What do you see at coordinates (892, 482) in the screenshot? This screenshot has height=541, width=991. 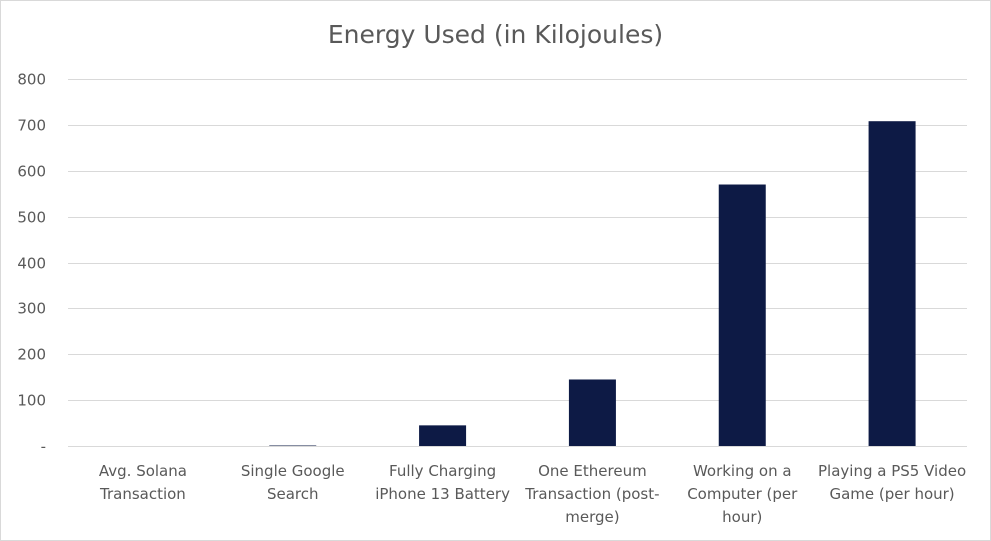 I see `x-category-label: Playing a PS5 Video Game (per hour)` at bounding box center [892, 482].